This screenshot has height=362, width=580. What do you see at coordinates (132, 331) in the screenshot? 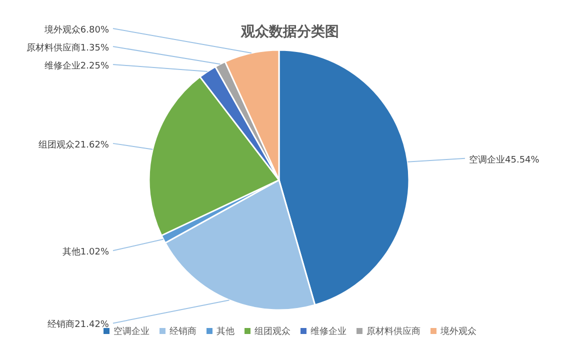
I see `legend-label: 空调企业` at bounding box center [132, 331].